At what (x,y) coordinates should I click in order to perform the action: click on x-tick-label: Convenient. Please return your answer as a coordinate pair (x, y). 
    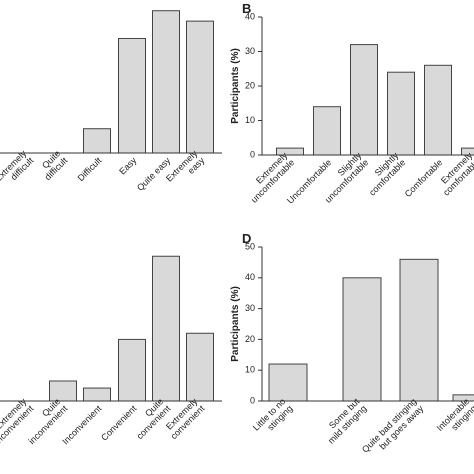
    Looking at the image, I should click on (119, 423).